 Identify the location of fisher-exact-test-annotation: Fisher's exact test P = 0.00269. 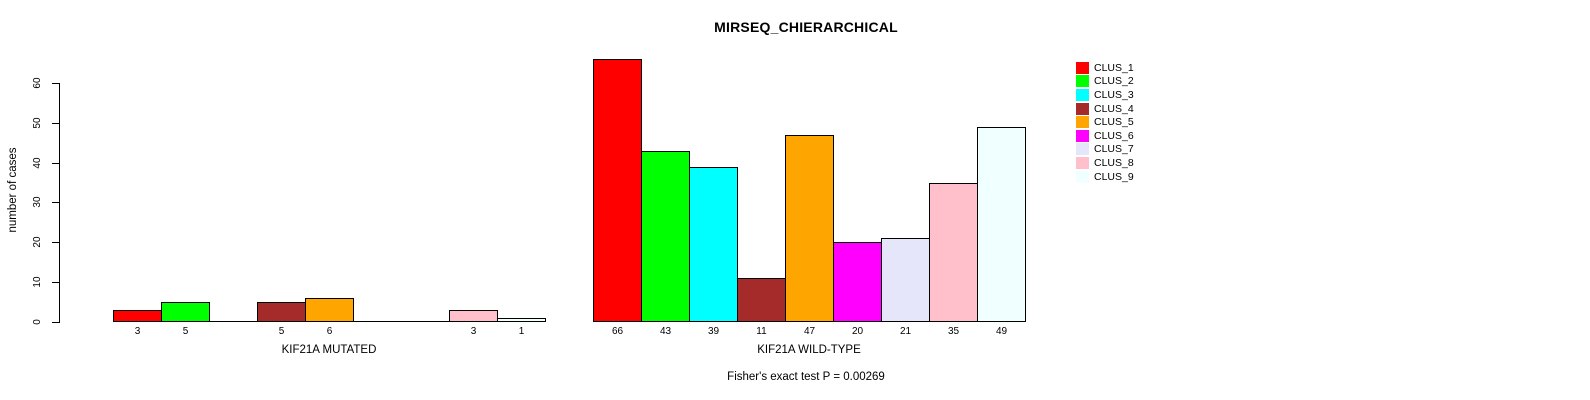
(806, 377).